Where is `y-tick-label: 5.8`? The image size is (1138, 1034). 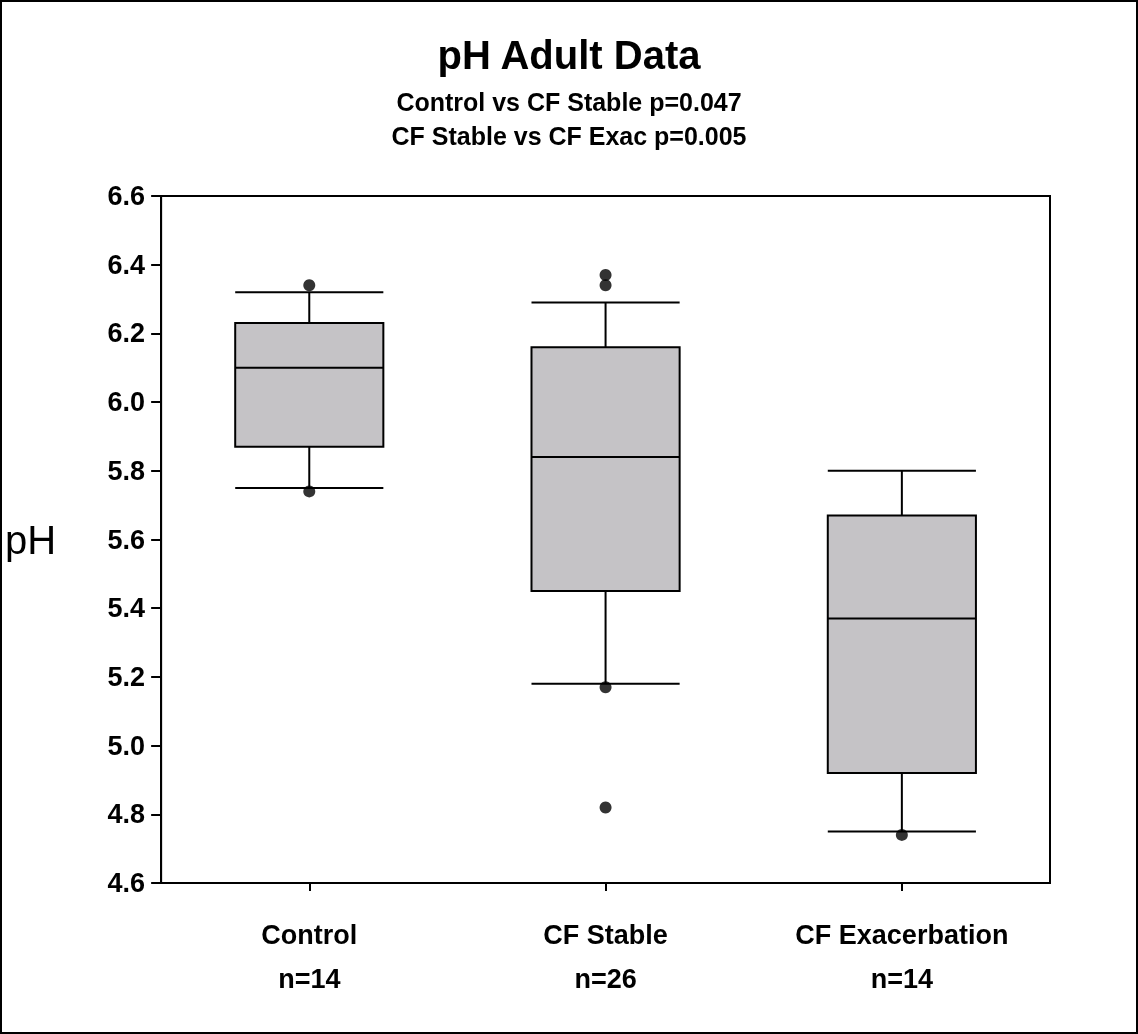
y-tick-label: 5.8 is located at coordinates (126, 470).